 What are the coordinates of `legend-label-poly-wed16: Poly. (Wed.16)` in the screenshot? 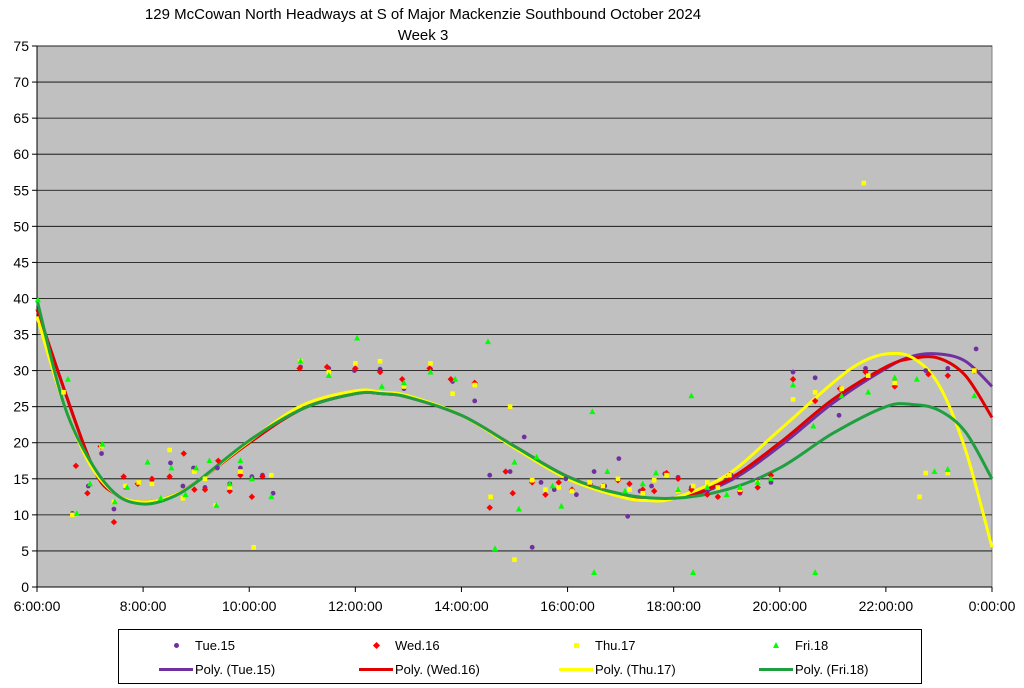 It's located at (437, 669).